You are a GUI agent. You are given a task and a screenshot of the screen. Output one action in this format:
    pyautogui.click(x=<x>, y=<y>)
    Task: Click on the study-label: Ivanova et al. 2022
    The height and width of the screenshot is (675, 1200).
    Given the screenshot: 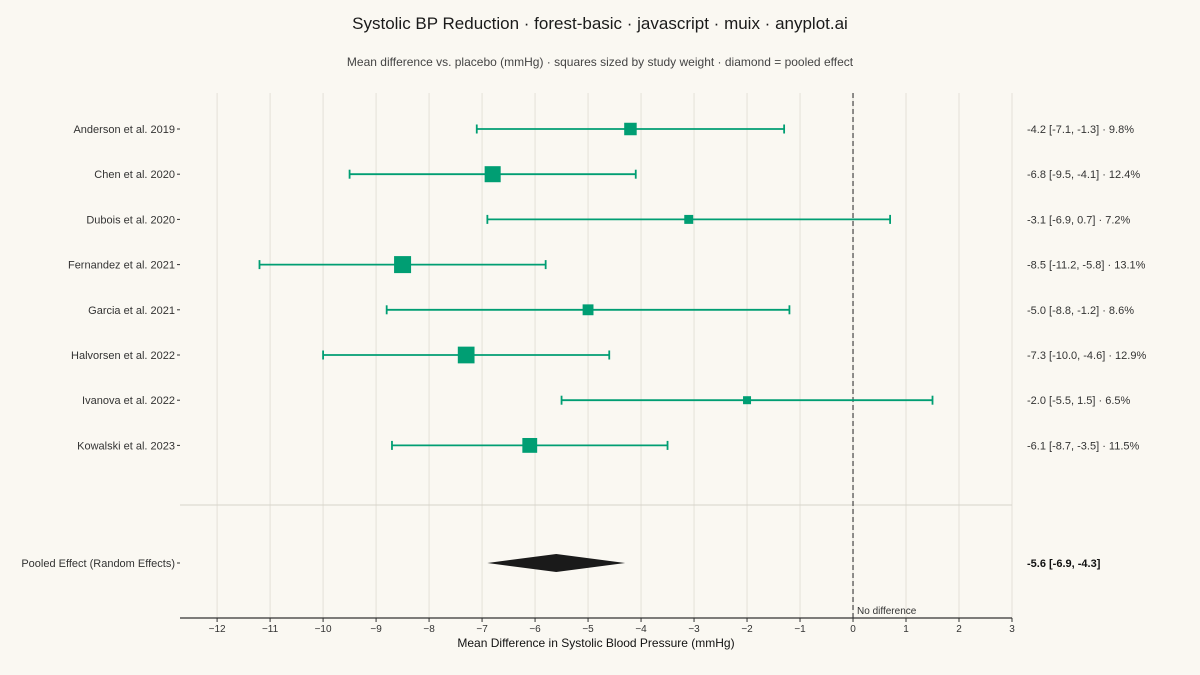 What is the action you would take?
    pyautogui.click(x=128, y=401)
    